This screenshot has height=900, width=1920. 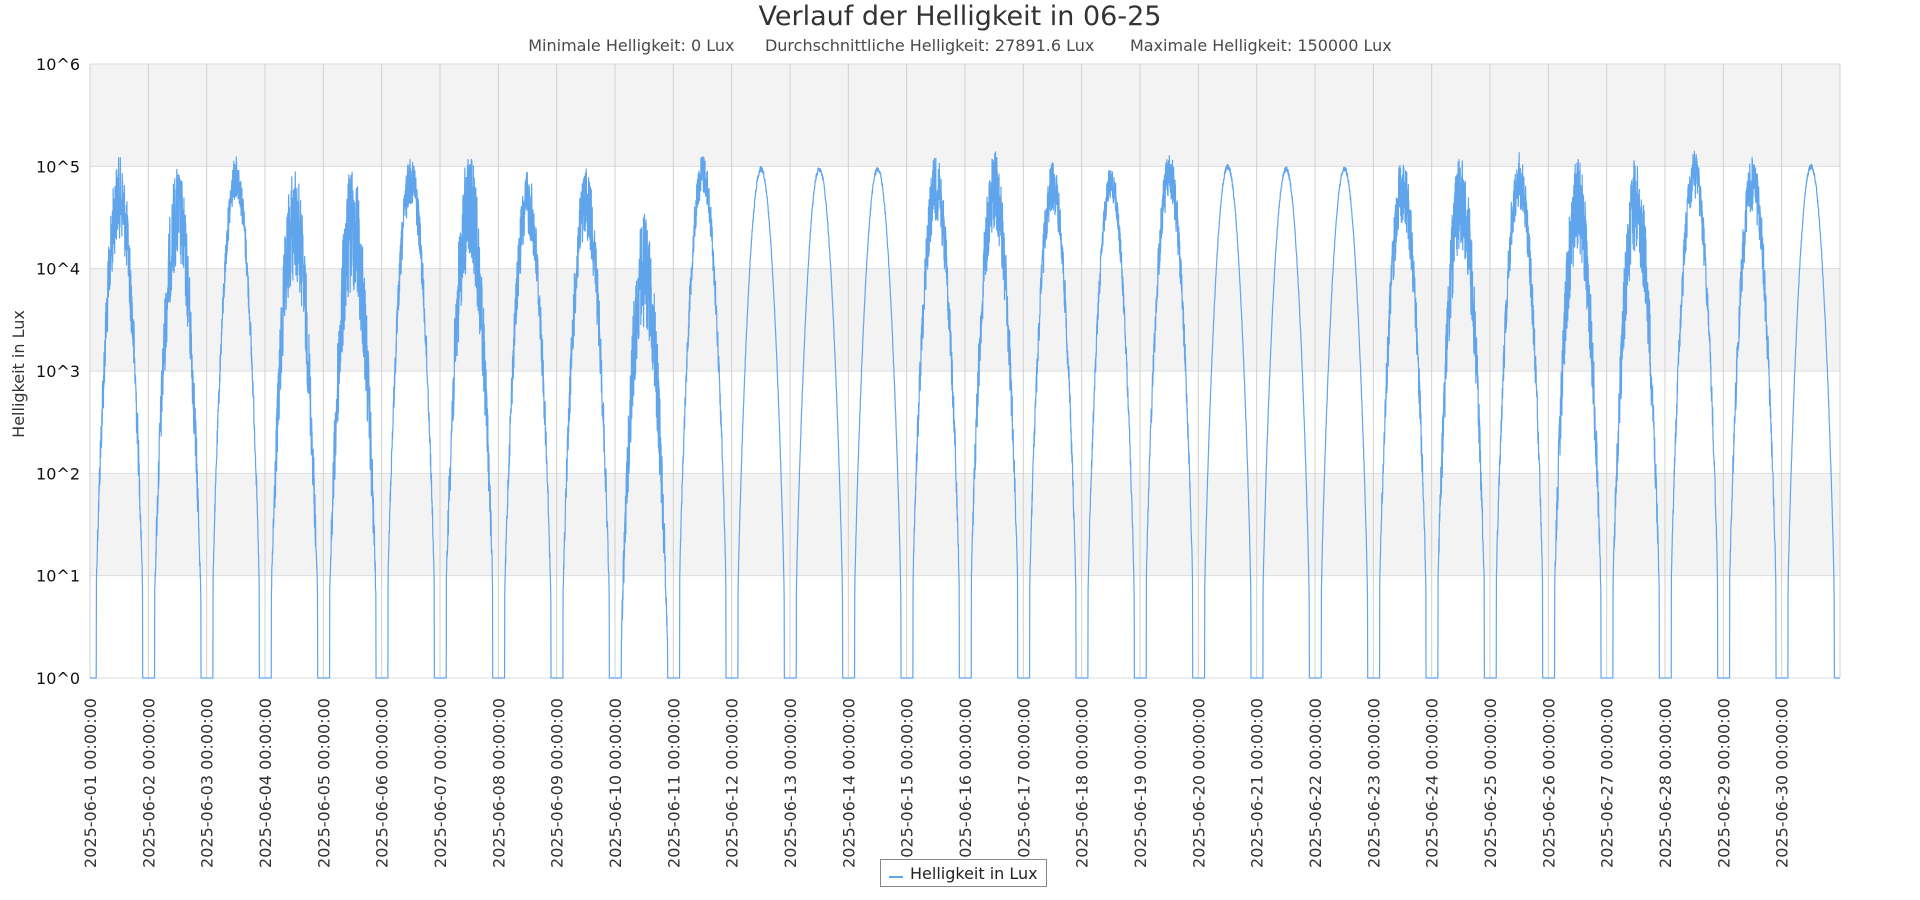 What do you see at coordinates (58, 678) in the screenshot?
I see `y-tick-label: 10^0` at bounding box center [58, 678].